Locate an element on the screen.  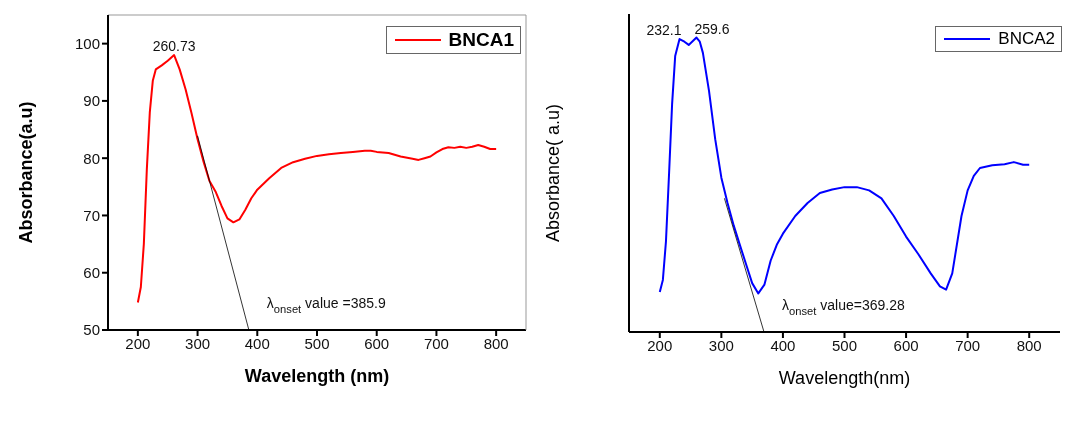
annotation: λ$_{onset}$ value=369.28 is located at coordinates (843, 307).